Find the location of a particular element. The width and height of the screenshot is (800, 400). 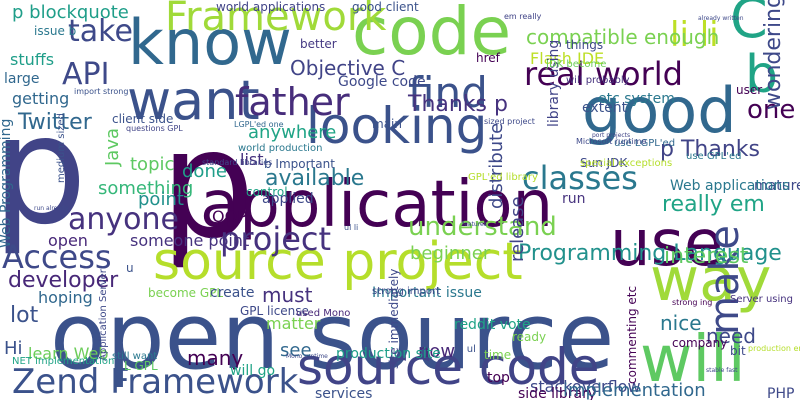

word-important-issue: Important issue is located at coordinates (427, 293).